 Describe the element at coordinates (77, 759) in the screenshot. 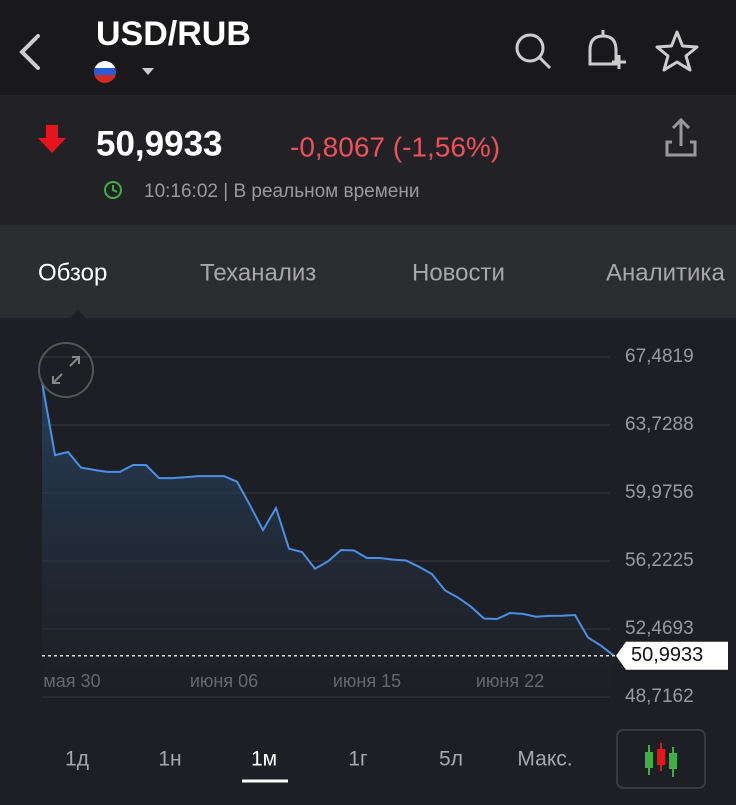

I see `range-option: 1д` at that location.